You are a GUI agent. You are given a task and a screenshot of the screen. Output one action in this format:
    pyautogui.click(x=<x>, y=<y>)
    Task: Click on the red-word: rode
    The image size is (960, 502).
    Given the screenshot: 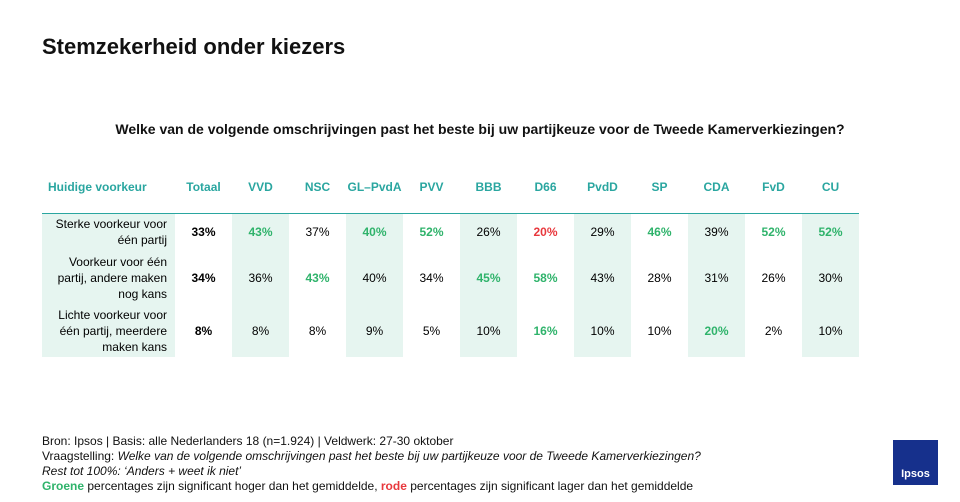 What is the action you would take?
    pyautogui.click(x=393, y=486)
    